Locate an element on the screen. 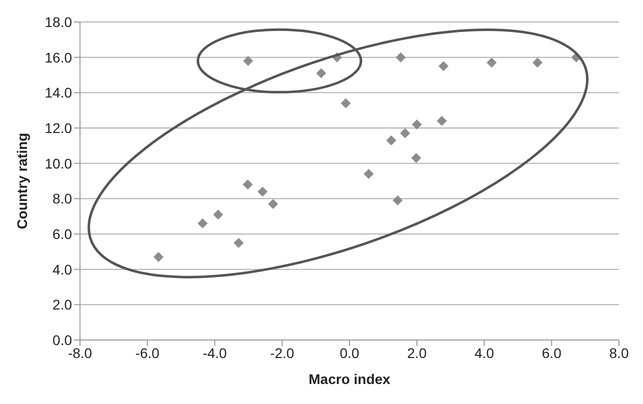 The height and width of the screenshot is (404, 643). y-tick-label: 6.0 is located at coordinates (62, 234).